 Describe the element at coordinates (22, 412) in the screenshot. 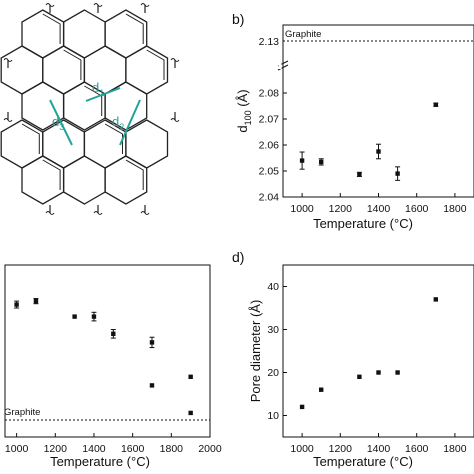

I see `panel-c-graphite-label: Graphite` at that location.